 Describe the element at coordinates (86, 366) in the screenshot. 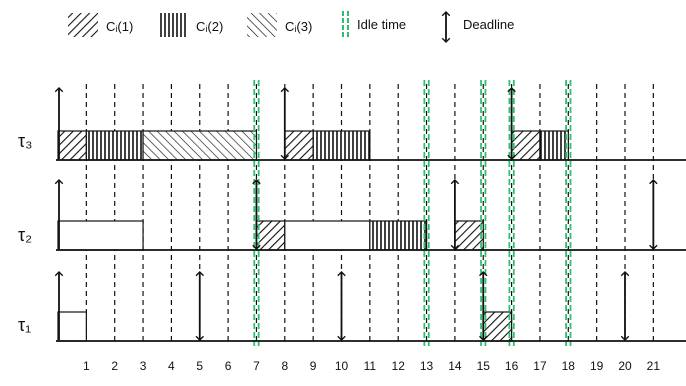

I see `tick-label: 1` at that location.